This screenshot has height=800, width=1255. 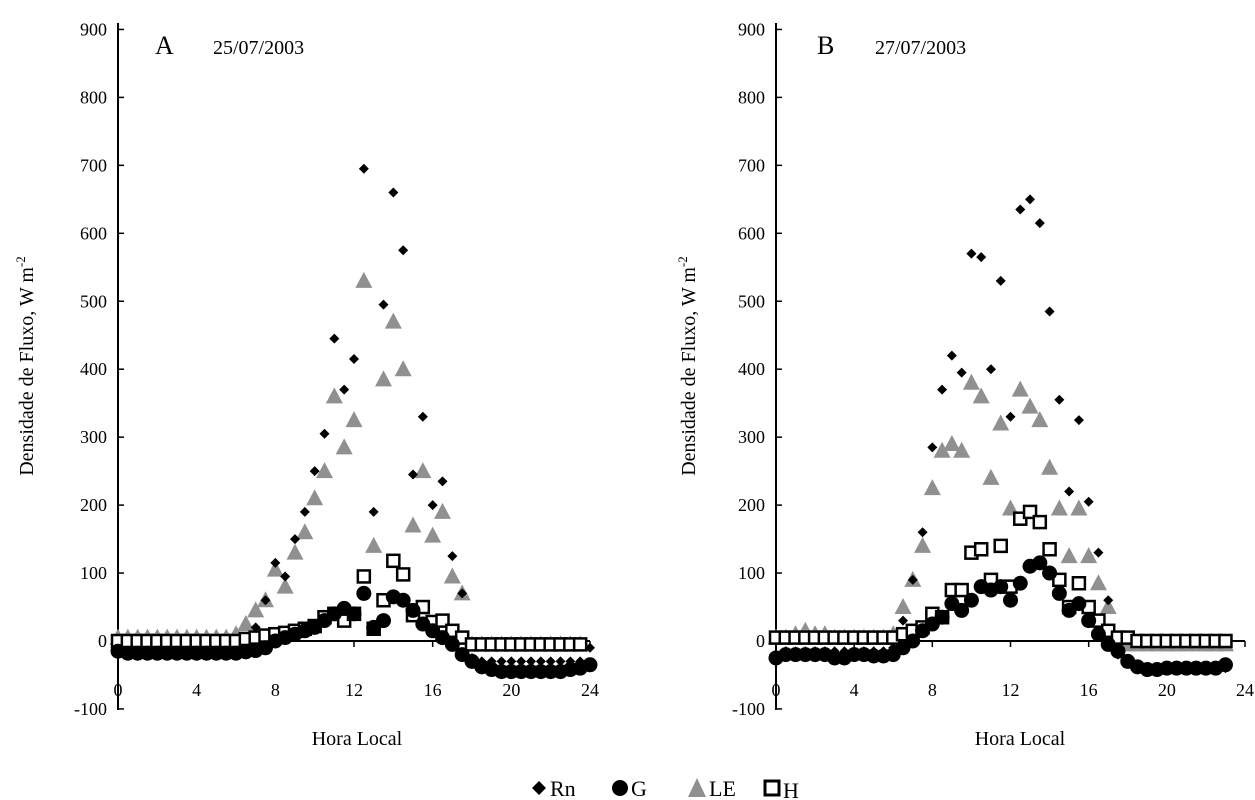 What do you see at coordinates (620, 788) in the screenshot?
I see `circle-marker-icon` at bounding box center [620, 788].